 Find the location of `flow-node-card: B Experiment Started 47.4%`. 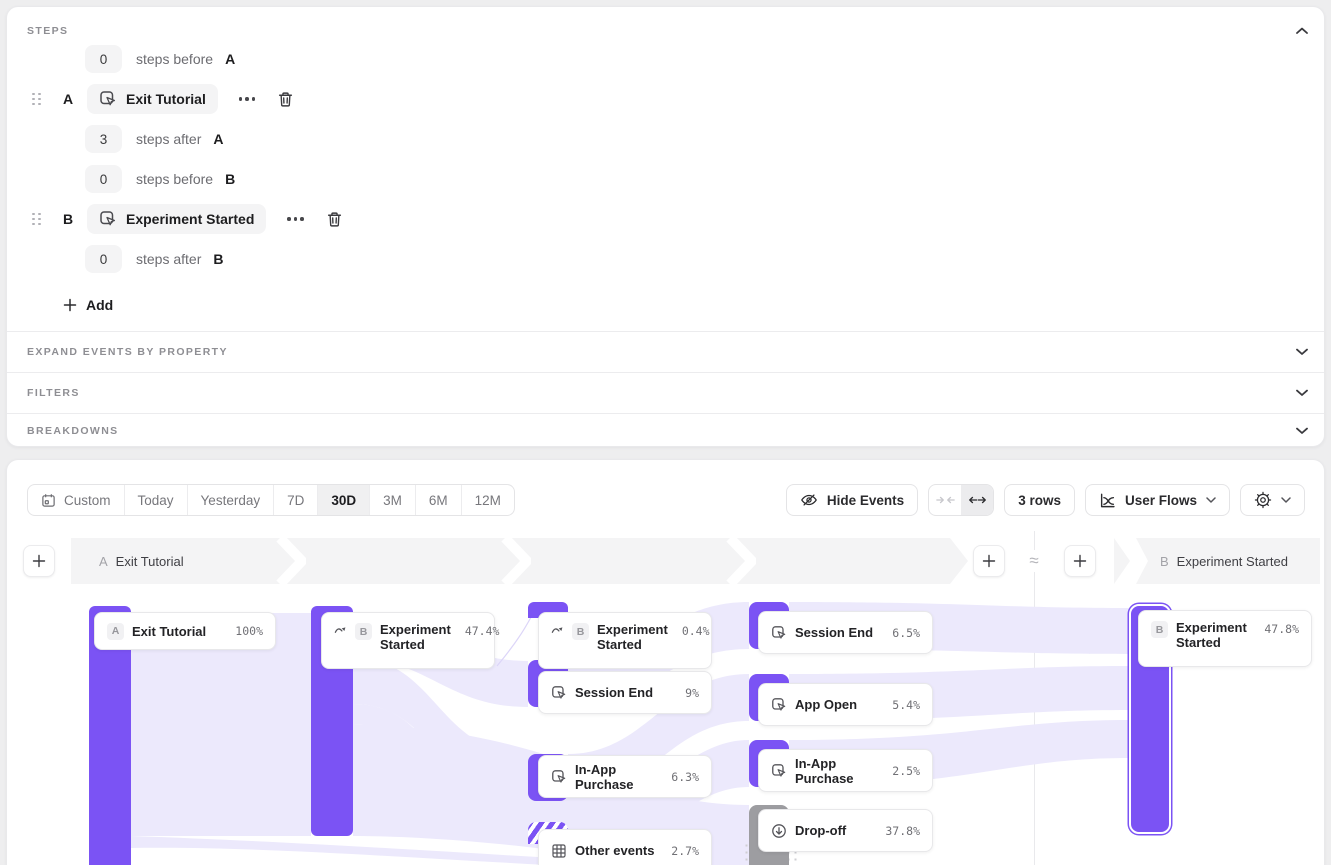

flow-node-card: B Experiment Started 47.4% is located at coordinates (410, 640).